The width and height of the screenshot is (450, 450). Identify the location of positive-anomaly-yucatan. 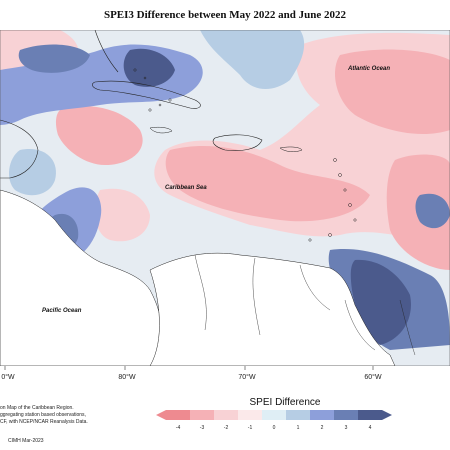
(32, 172).